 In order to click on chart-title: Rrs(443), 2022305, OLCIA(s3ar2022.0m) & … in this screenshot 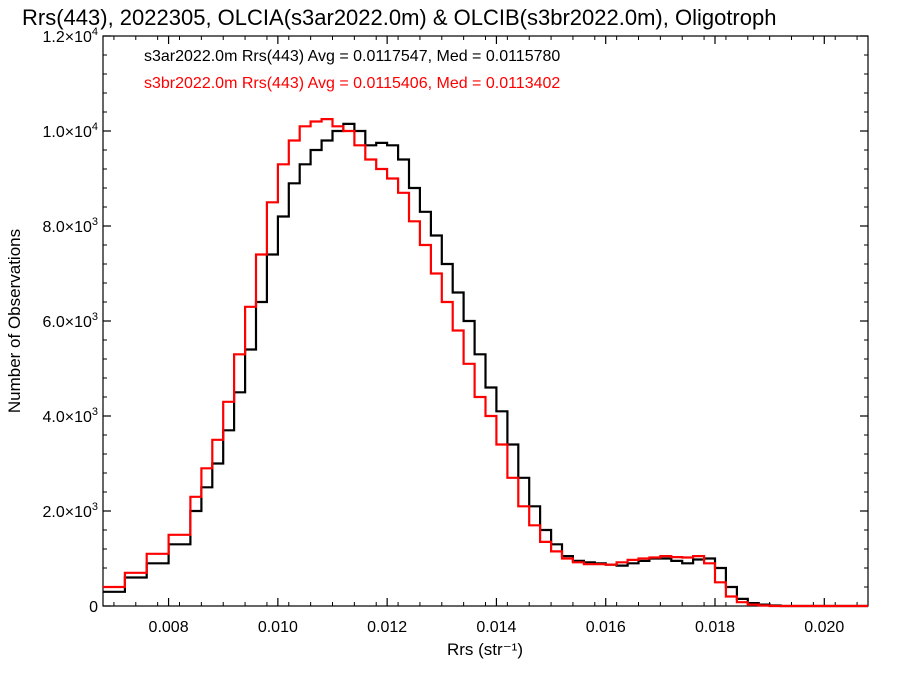, I will do `click(399, 17)`.